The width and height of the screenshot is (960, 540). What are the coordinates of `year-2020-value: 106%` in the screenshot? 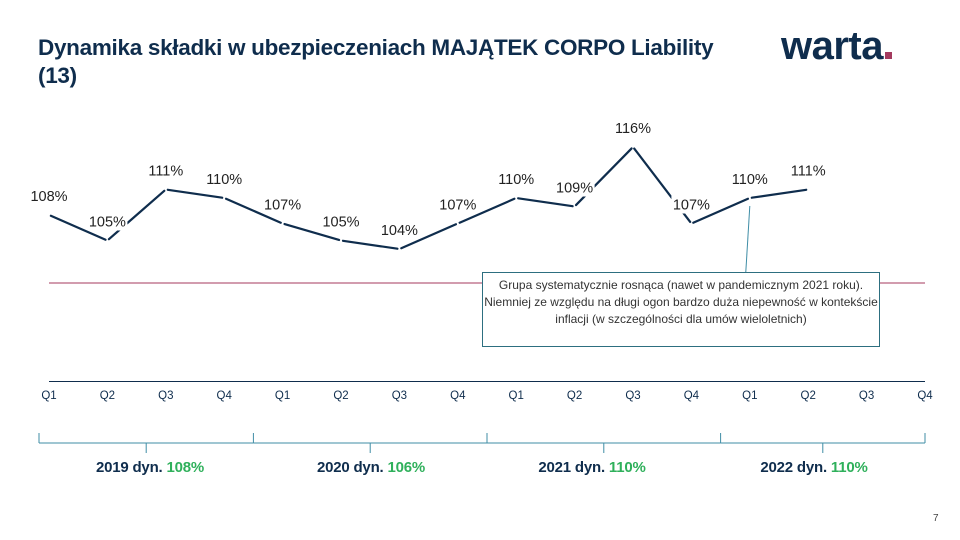 It's located at (406, 467).